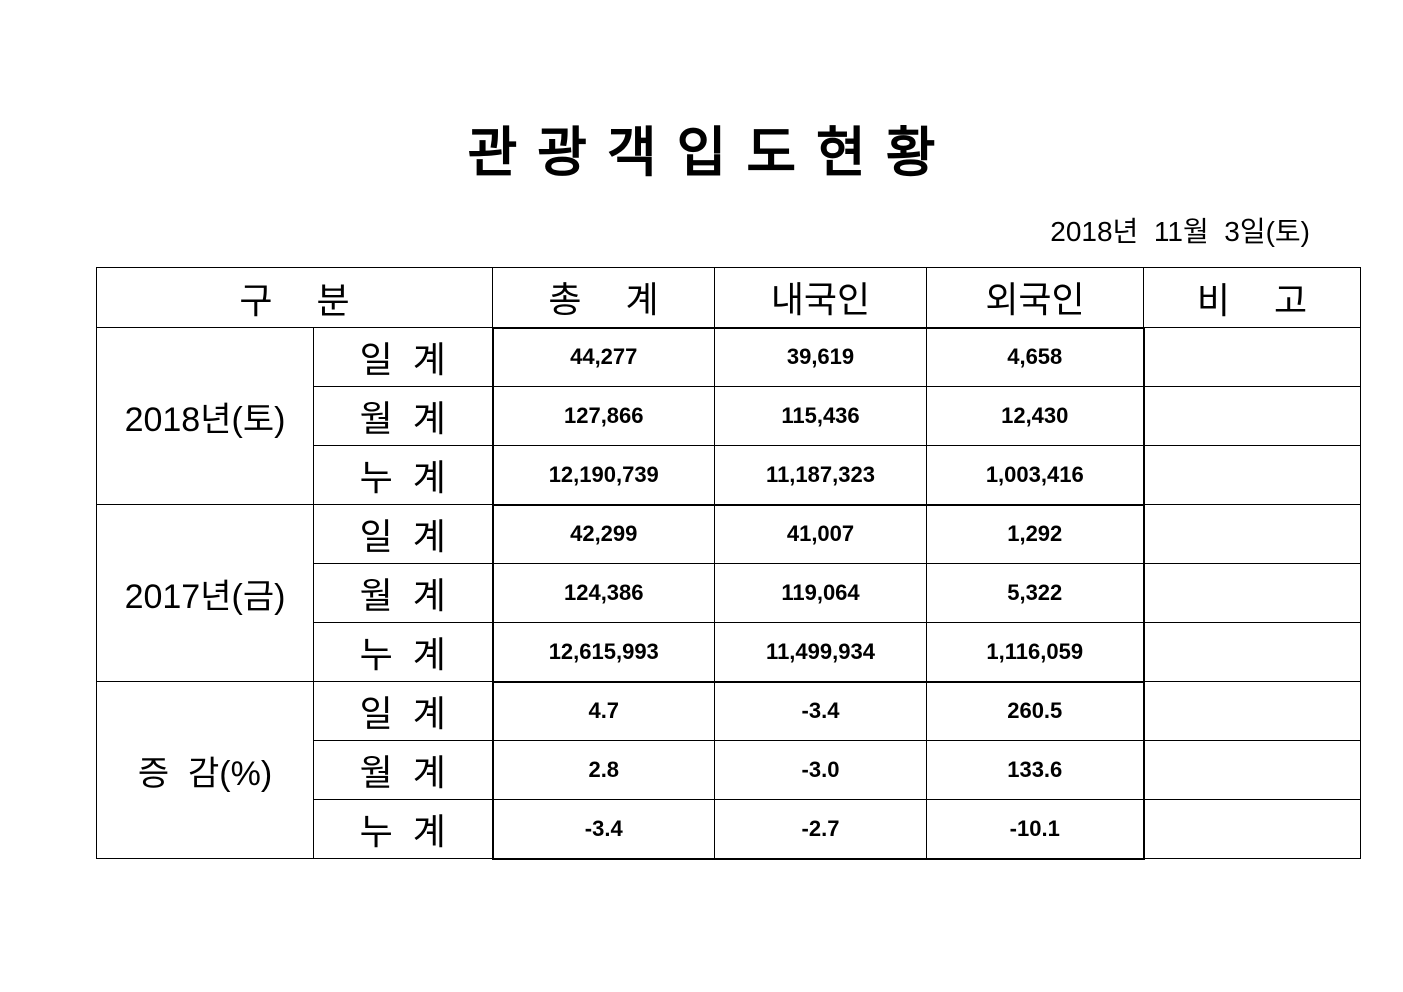 The image size is (1403, 992). I want to click on cell-total: 124,386, so click(603, 593).